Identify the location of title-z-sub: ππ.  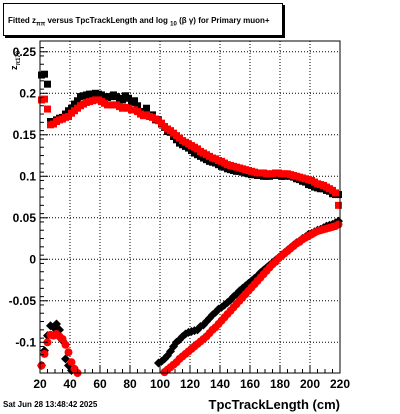
(41, 24).